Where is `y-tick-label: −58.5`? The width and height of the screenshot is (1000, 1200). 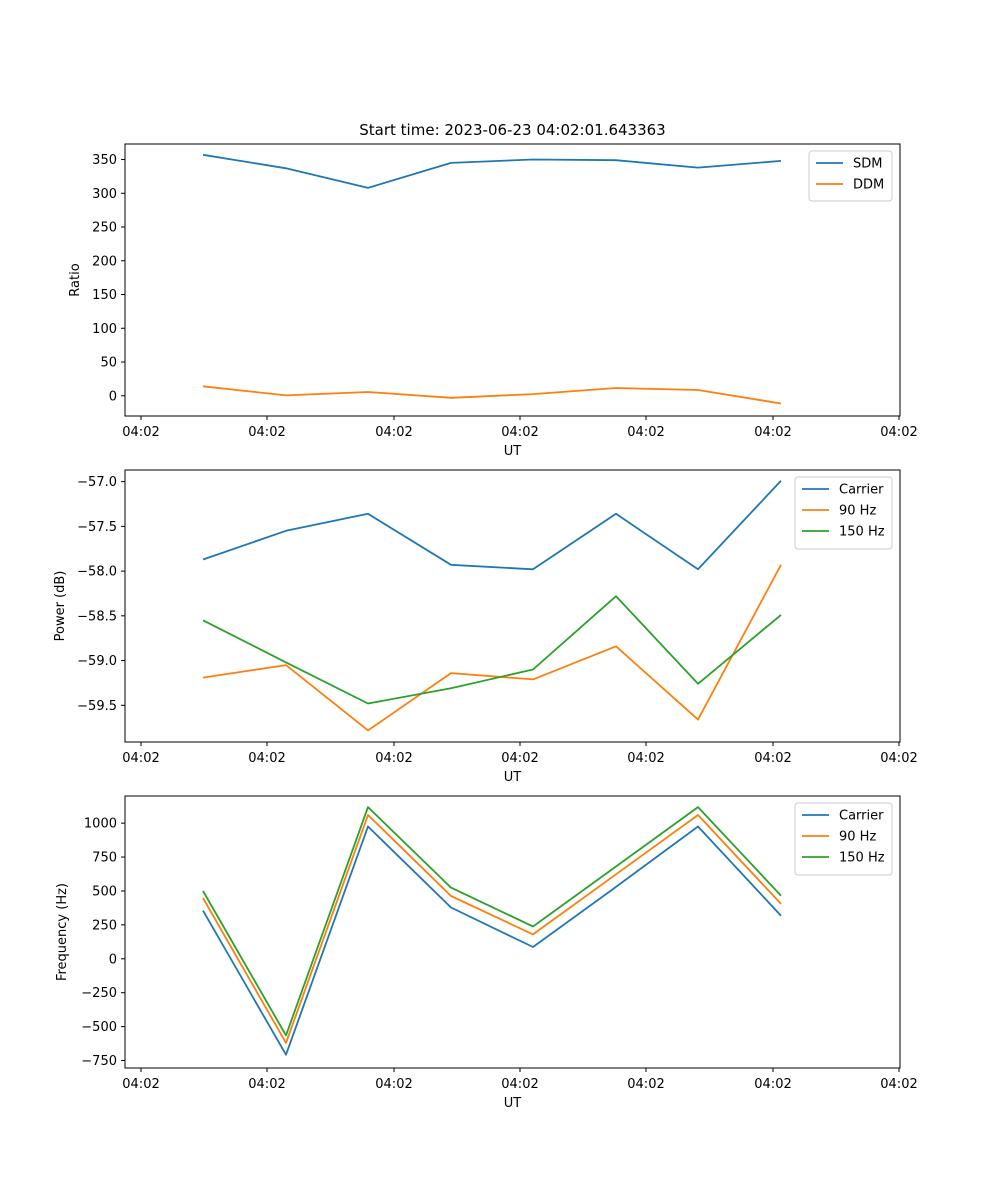 y-tick-label: −58.5 is located at coordinates (97, 616).